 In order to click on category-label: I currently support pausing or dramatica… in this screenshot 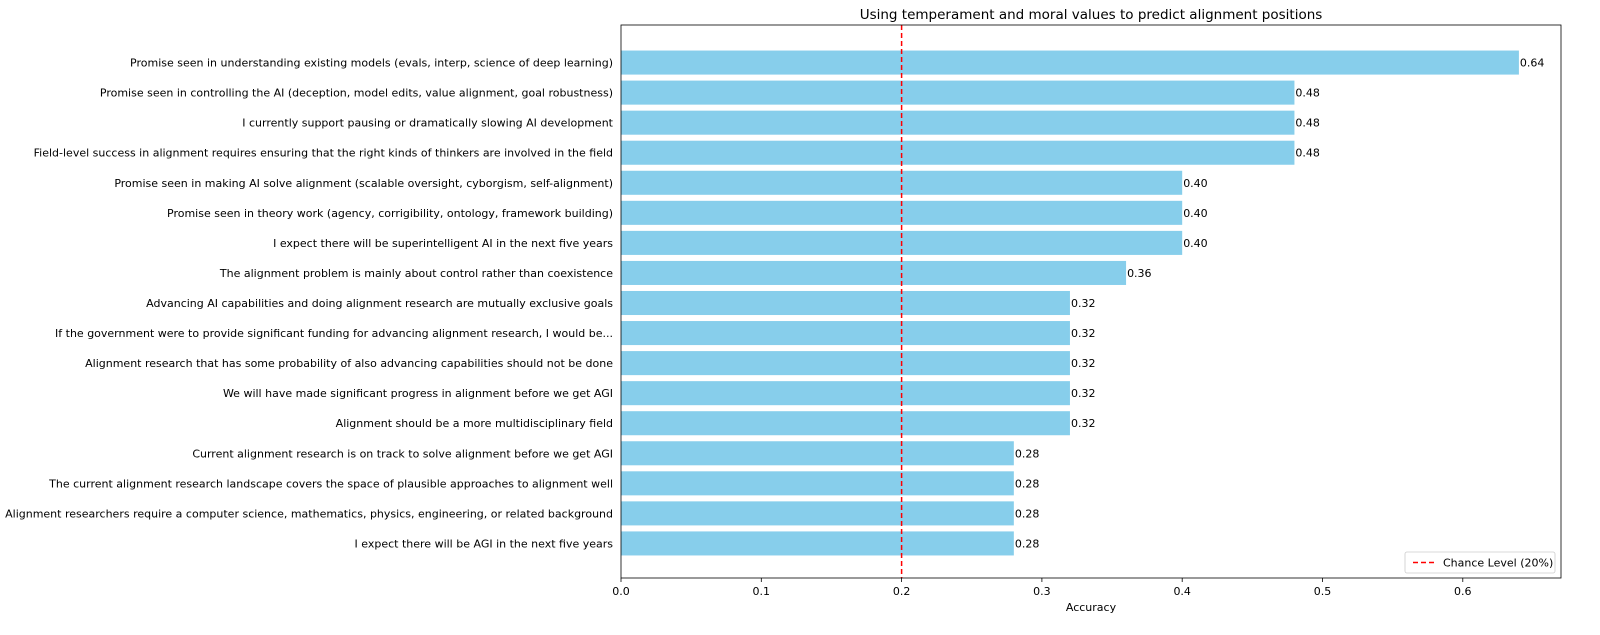, I will do `click(427, 123)`.